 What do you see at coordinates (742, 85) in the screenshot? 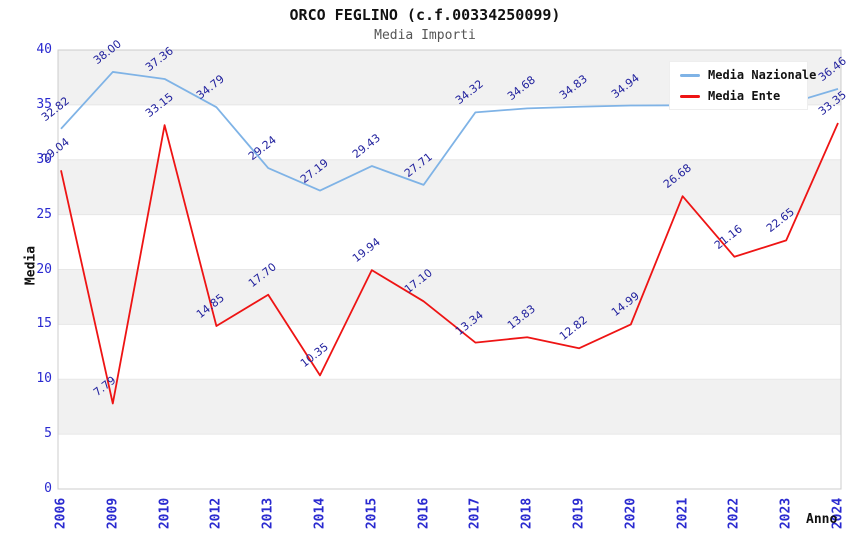
I see `legend: Media Nazionale Media Ente` at bounding box center [742, 85].